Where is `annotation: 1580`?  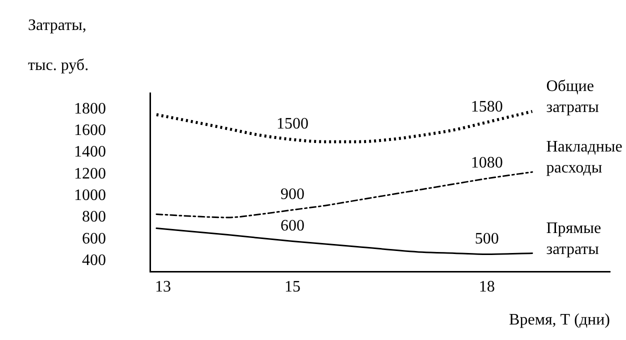 annotation: 1580 is located at coordinates (486, 107).